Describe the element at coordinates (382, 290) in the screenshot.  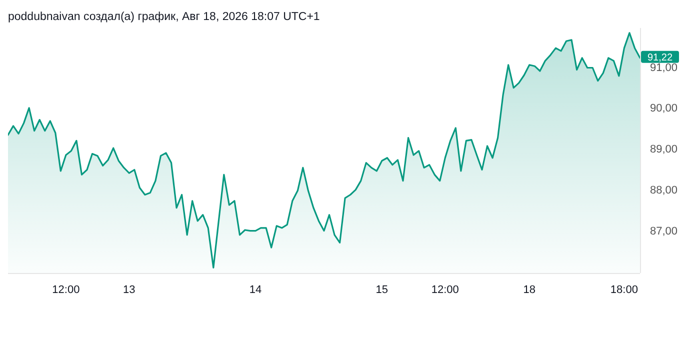
I see `x-tick-label: 15` at that location.